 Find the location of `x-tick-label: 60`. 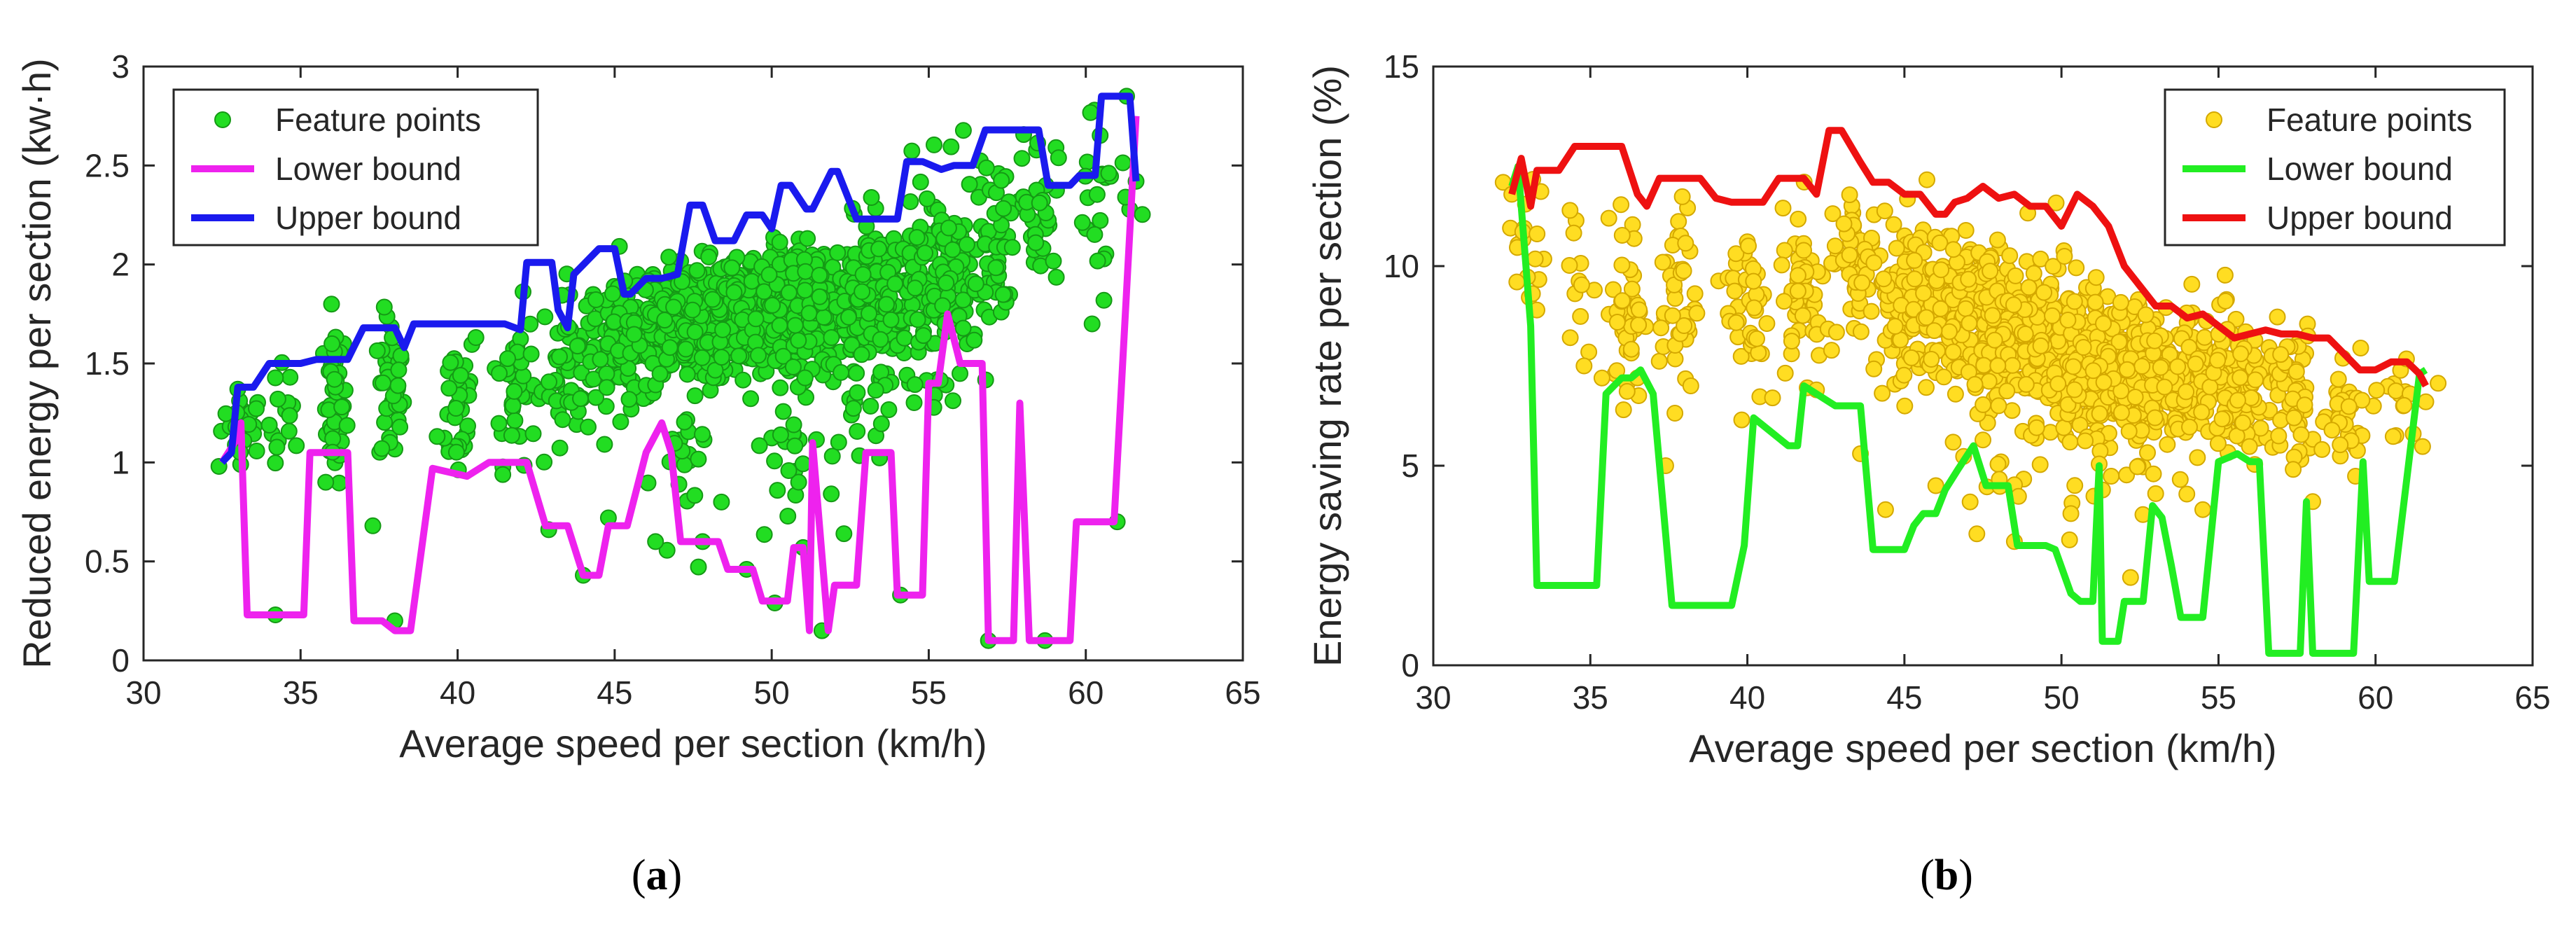

x-tick-label: 60 is located at coordinates (2375, 697).